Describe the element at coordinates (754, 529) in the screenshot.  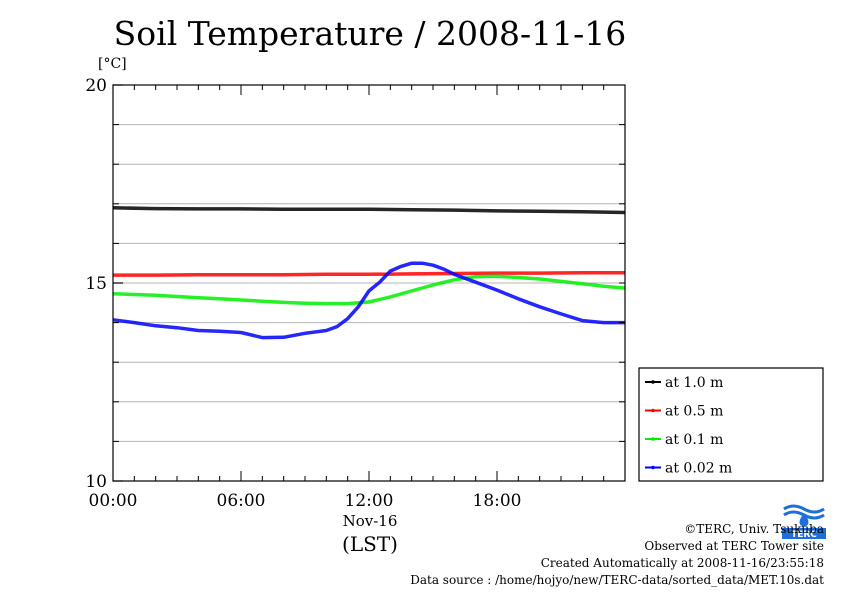
I see `copyright-text: ©TERC, Univ. Tsukuba` at that location.